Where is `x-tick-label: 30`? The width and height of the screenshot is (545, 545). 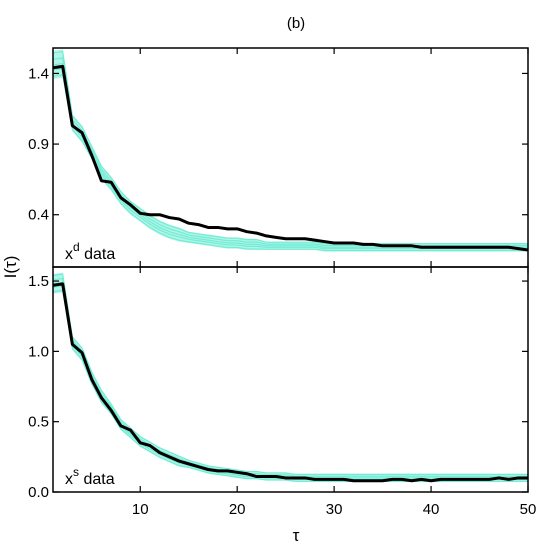
x-tick-label: 30 is located at coordinates (334, 509).